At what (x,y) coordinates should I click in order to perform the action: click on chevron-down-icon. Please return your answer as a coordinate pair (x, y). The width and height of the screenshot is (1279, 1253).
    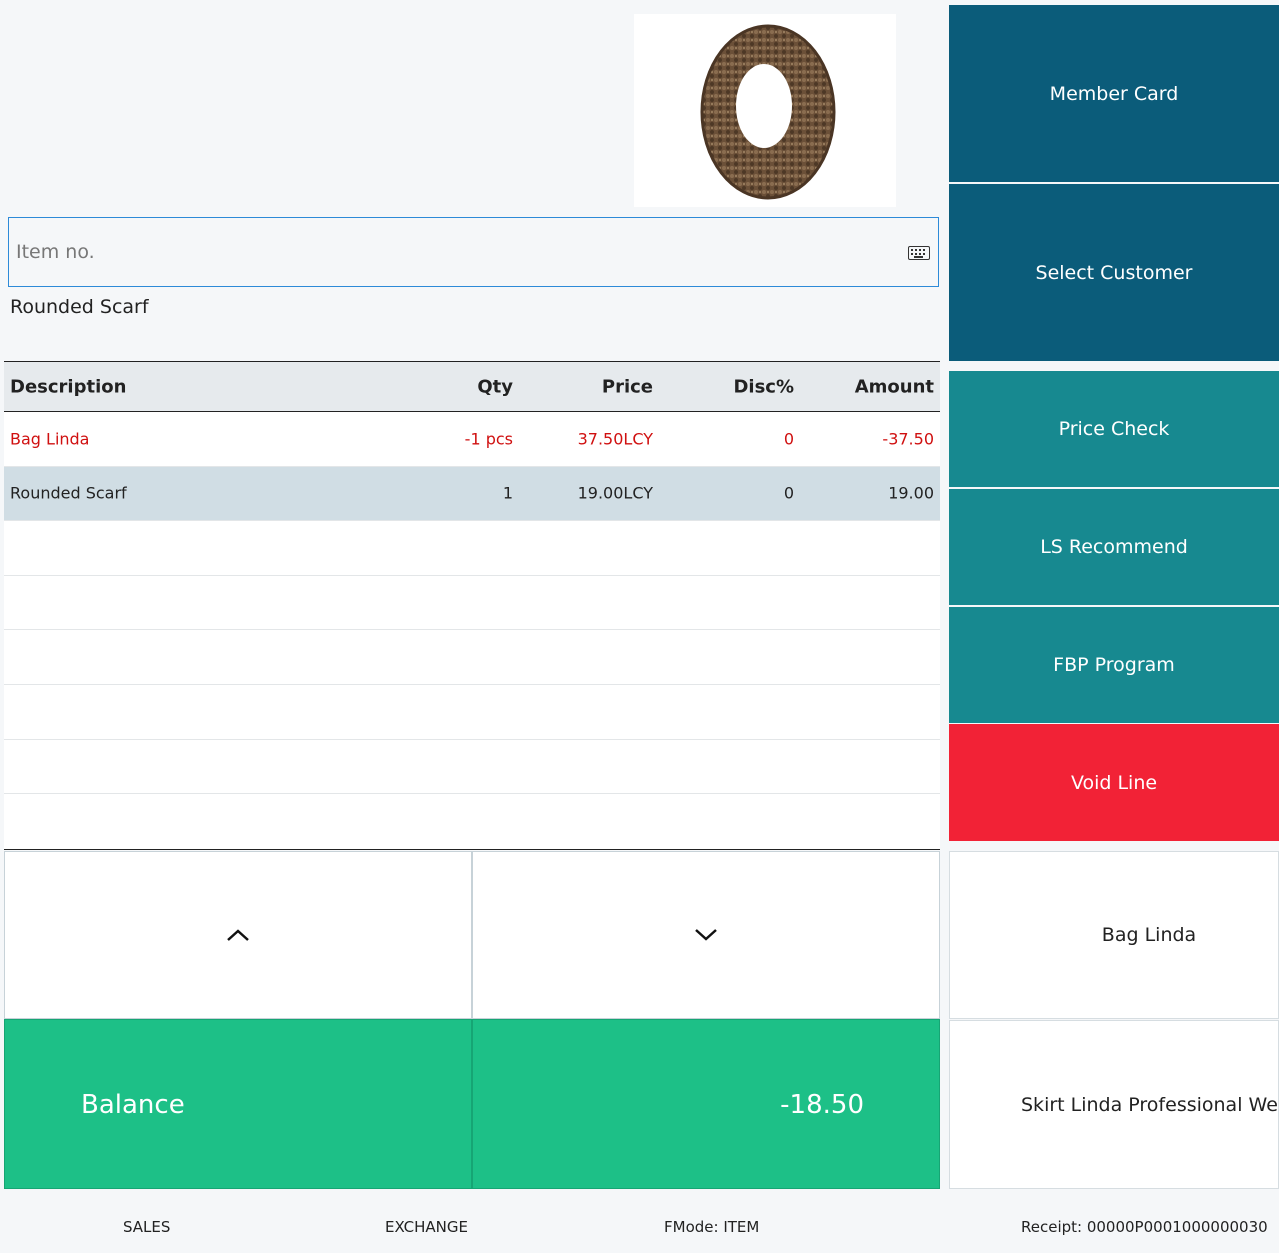
    Looking at the image, I should click on (706, 935).